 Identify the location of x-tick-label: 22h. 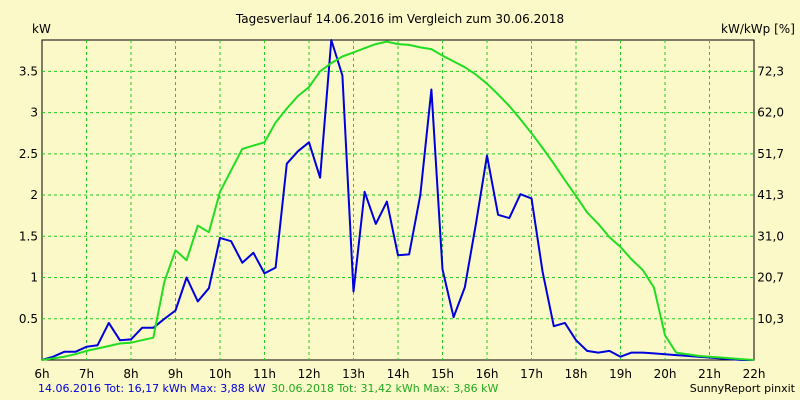
(754, 374).